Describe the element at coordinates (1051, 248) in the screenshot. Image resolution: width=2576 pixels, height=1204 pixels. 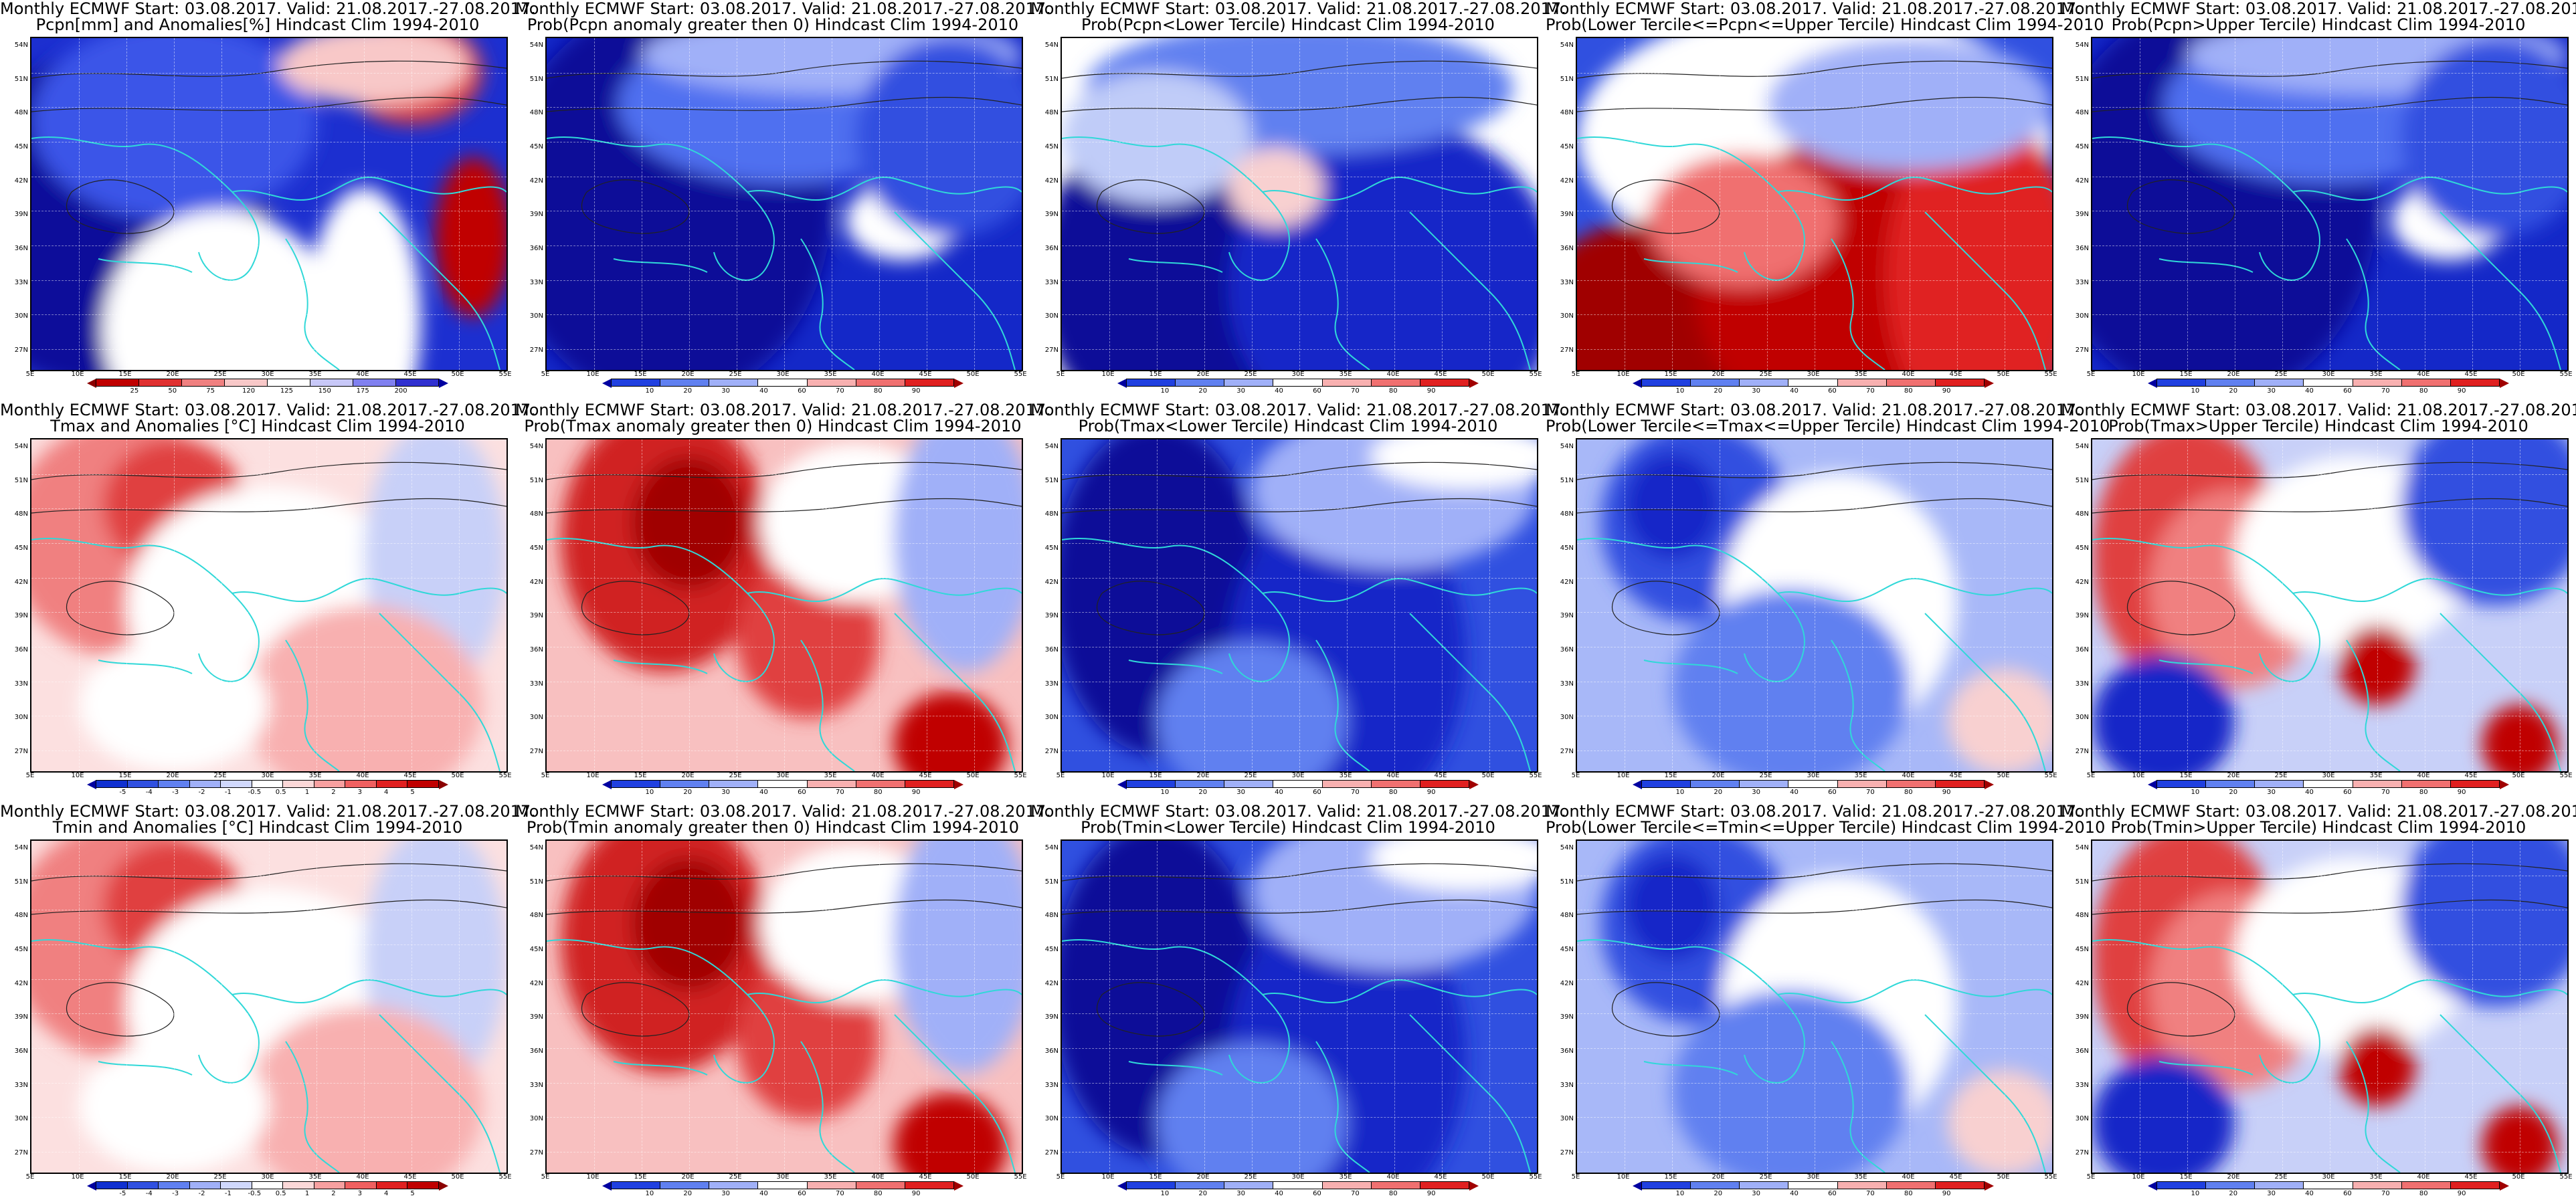
I see `latitude-label: 36N` at that location.